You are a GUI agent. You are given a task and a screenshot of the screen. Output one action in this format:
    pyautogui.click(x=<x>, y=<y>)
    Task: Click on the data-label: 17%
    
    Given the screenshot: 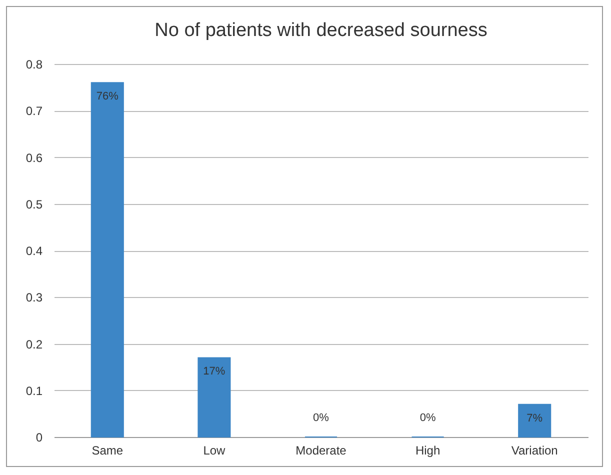 What is the action you would take?
    pyautogui.click(x=214, y=372)
    